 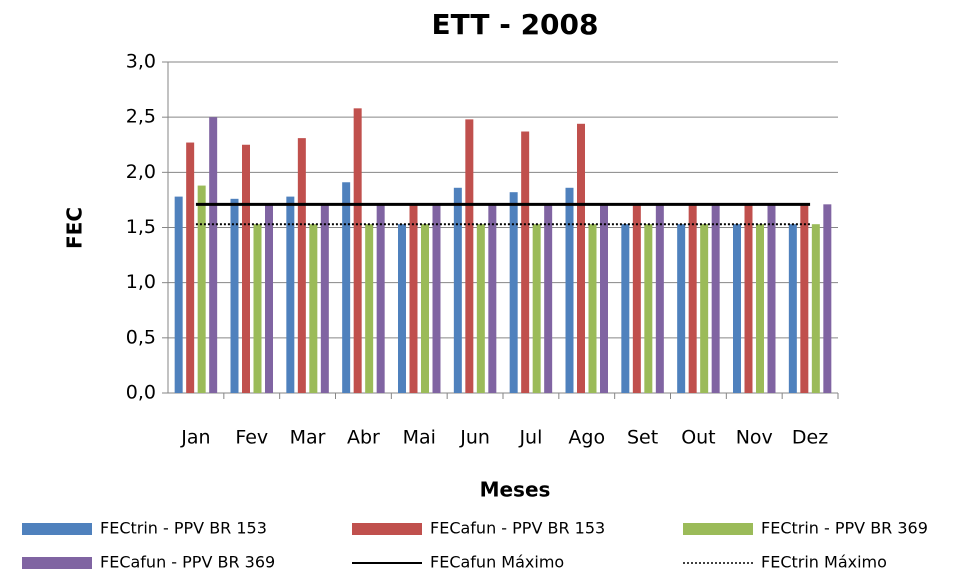 What do you see at coordinates (141, 337) in the screenshot?
I see `y-tick-label: 0,5` at bounding box center [141, 337].